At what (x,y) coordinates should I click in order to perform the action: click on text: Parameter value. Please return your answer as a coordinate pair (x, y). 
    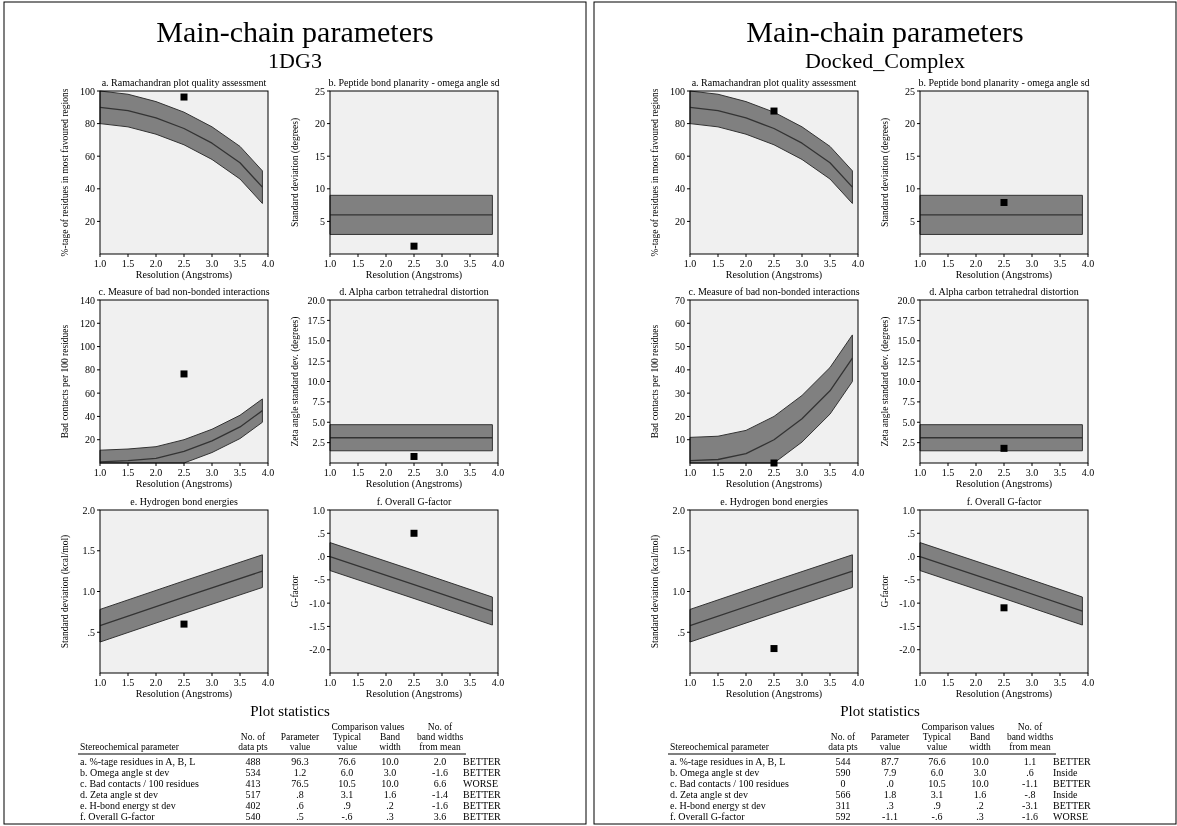
    Looking at the image, I should click on (300, 742).